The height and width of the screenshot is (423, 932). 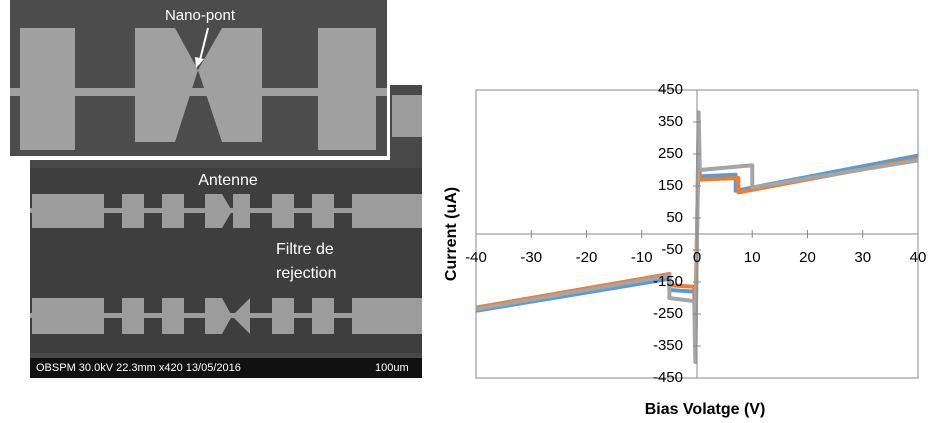 I want to click on y-tick-label: -50, so click(x=672, y=249).